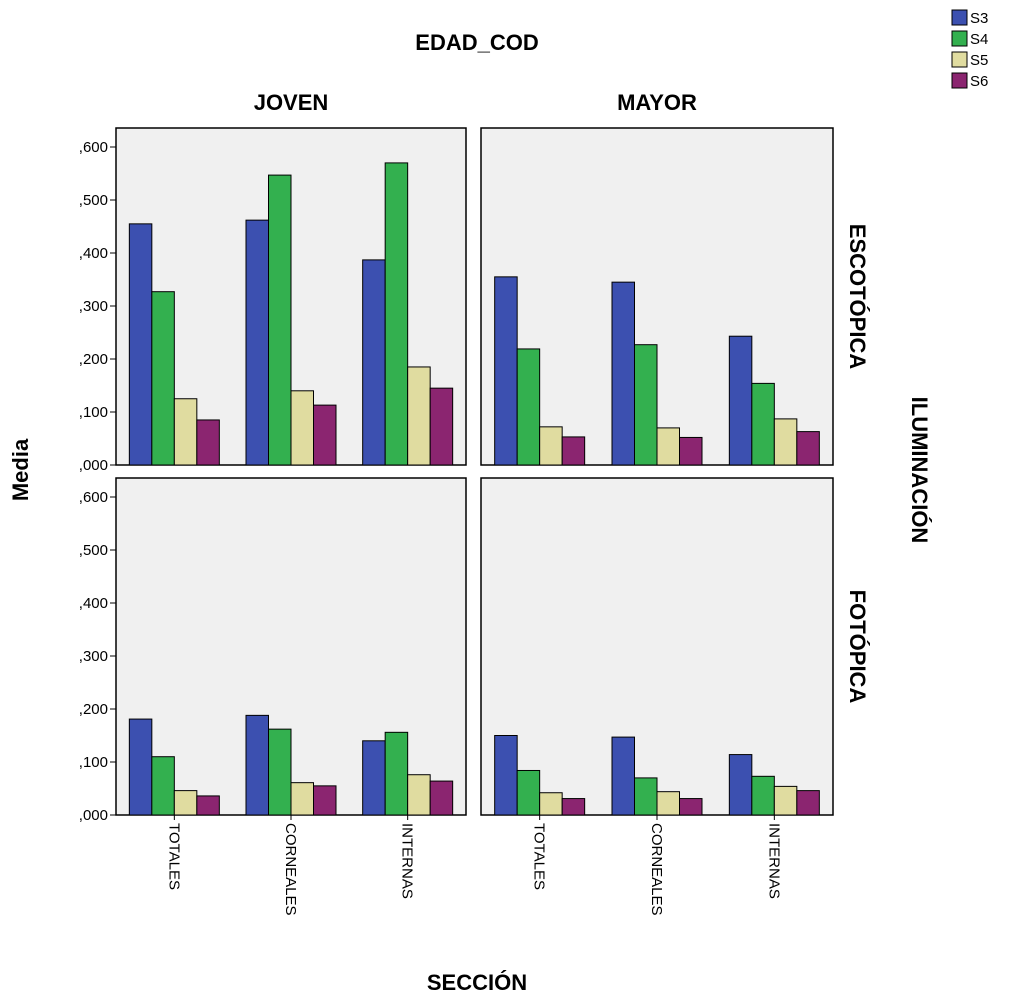  I want to click on legend-item-s3: S3, so click(969, 18).